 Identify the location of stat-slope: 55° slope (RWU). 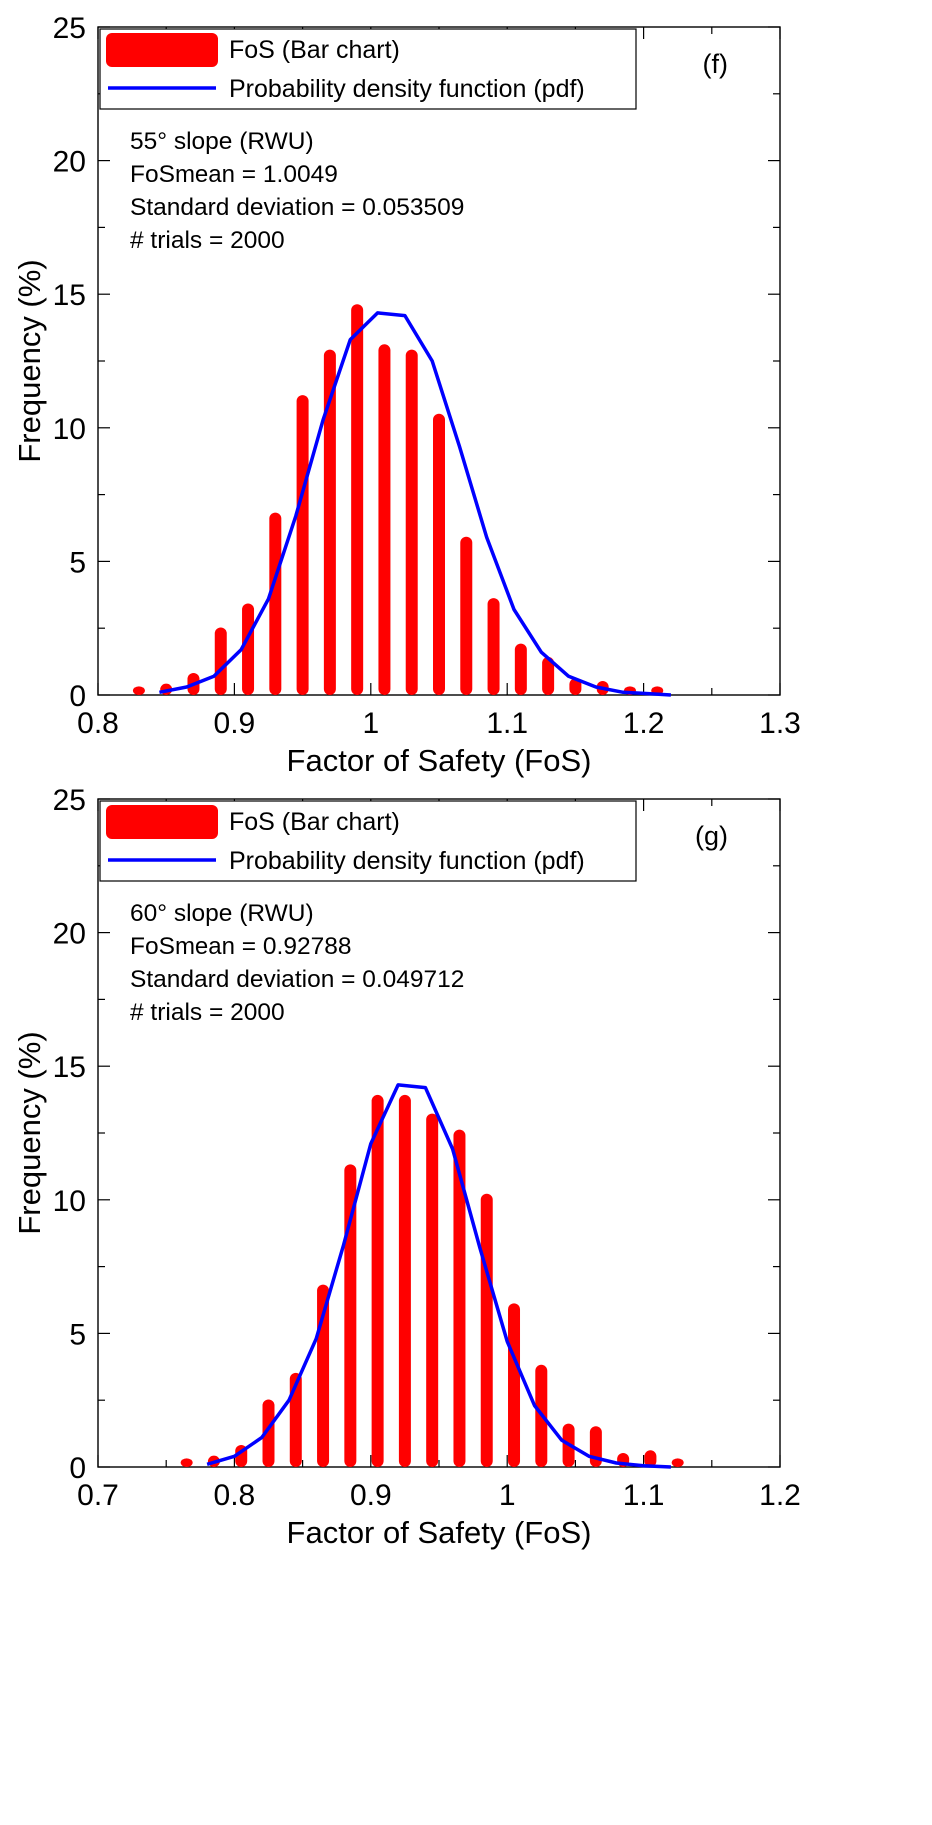
(222, 141).